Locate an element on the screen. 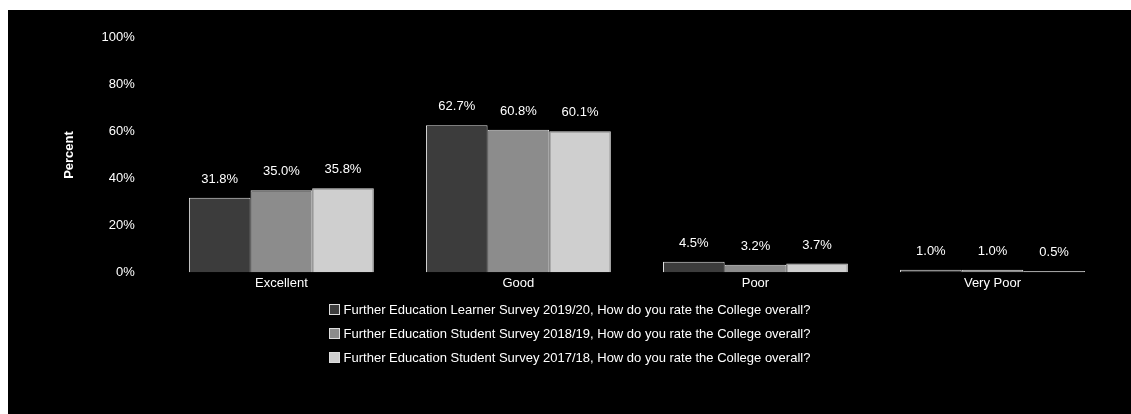 This screenshot has width=1131, height=414. y-tick-label: 60% is located at coordinates (122, 131).